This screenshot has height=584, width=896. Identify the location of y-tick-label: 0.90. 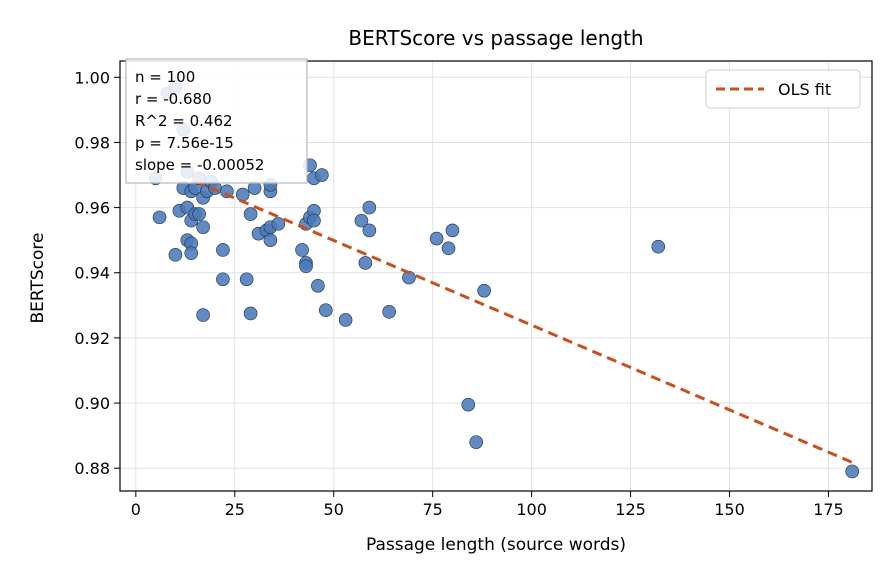
(92, 403).